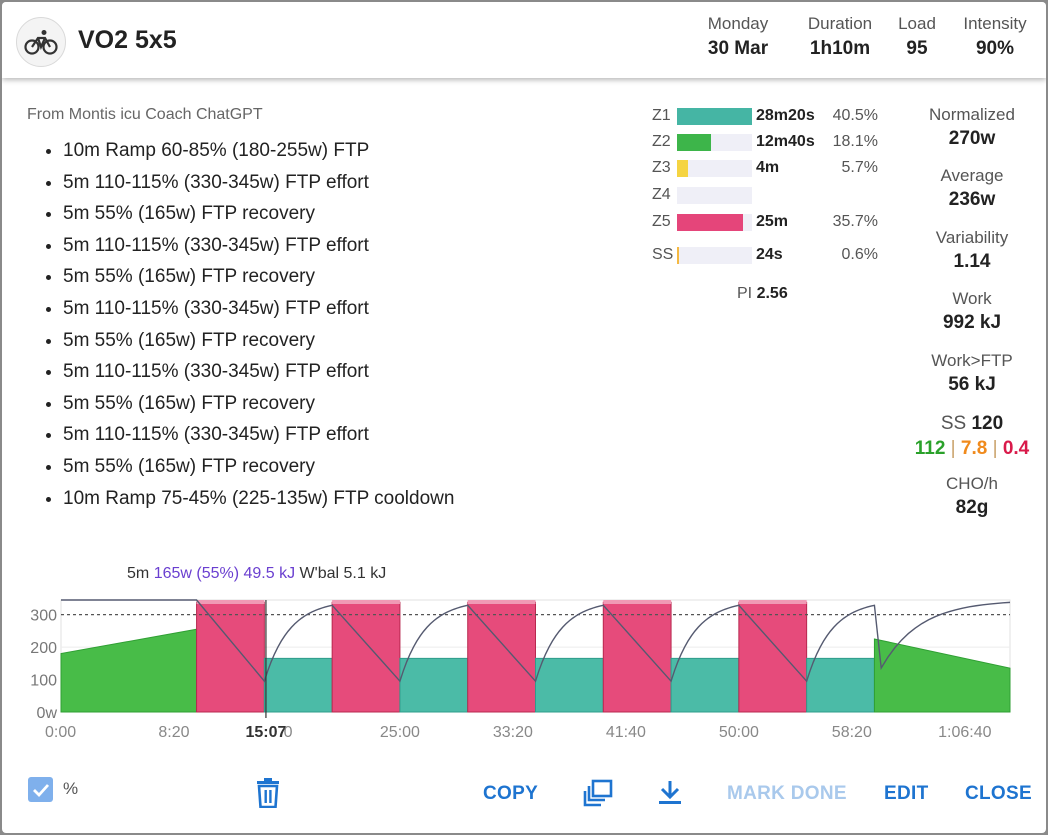 This screenshot has width=1048, height=835. What do you see at coordinates (972, 114) in the screenshot?
I see `stat-label: Normalized` at bounding box center [972, 114].